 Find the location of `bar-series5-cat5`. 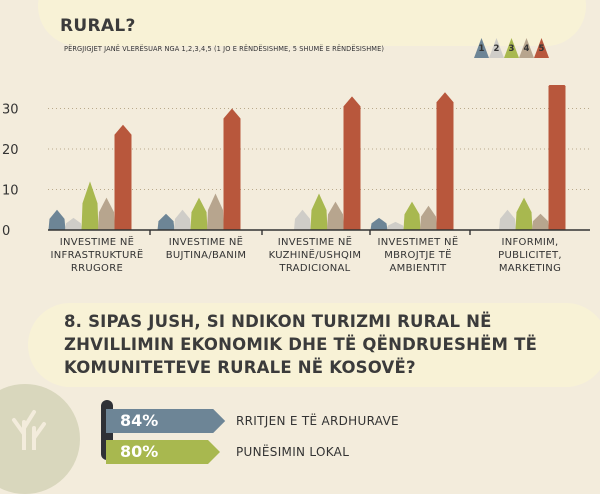

bar-series5-cat5 is located at coordinates (557, 157).